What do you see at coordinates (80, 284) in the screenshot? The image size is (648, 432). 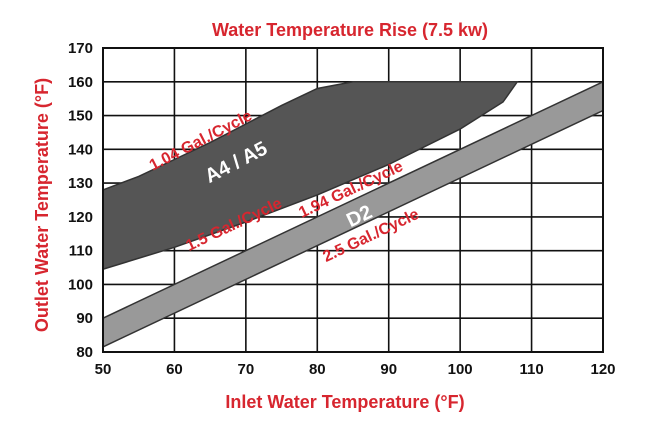 I see `y-tick-label: 100` at bounding box center [80, 284].